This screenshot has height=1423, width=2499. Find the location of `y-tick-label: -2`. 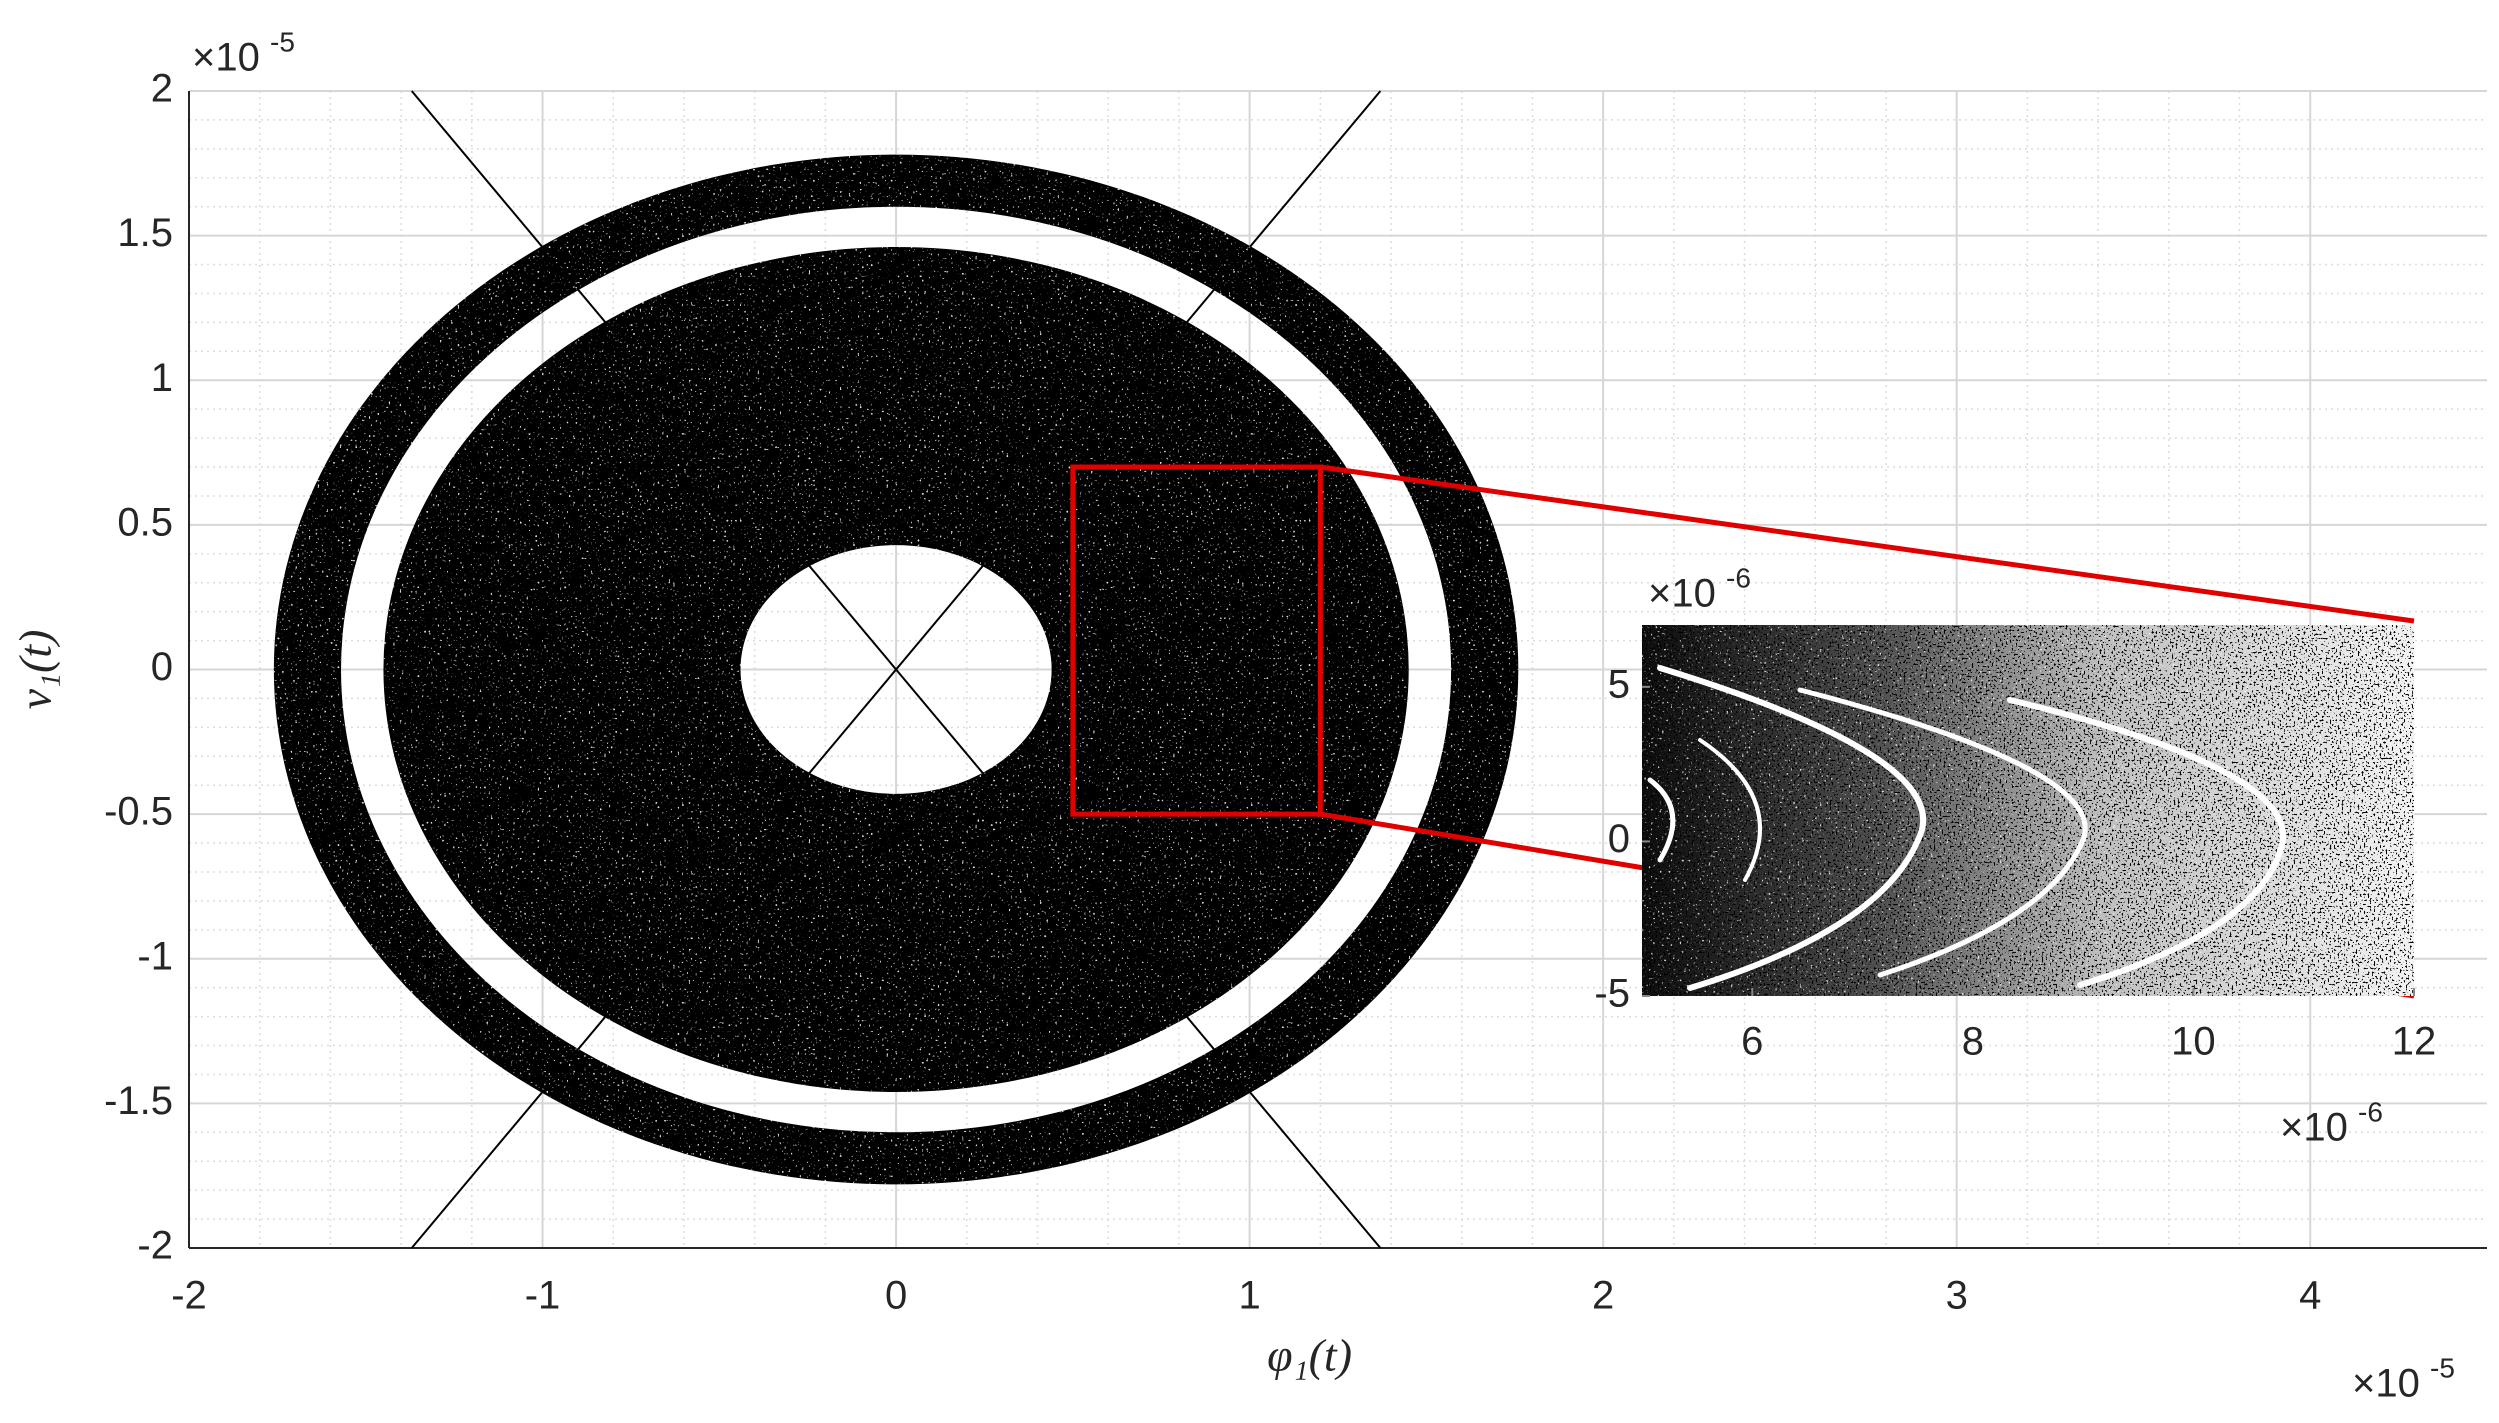

y-tick-label: -2 is located at coordinates (155, 1246).